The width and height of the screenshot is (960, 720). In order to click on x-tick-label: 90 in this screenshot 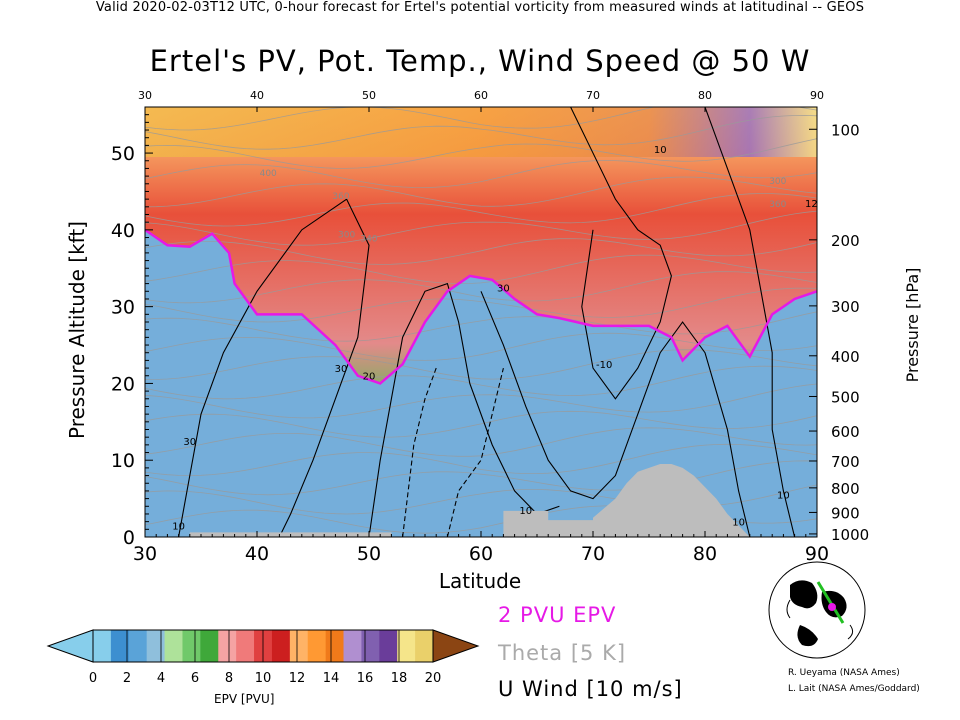, I will do `click(817, 554)`.